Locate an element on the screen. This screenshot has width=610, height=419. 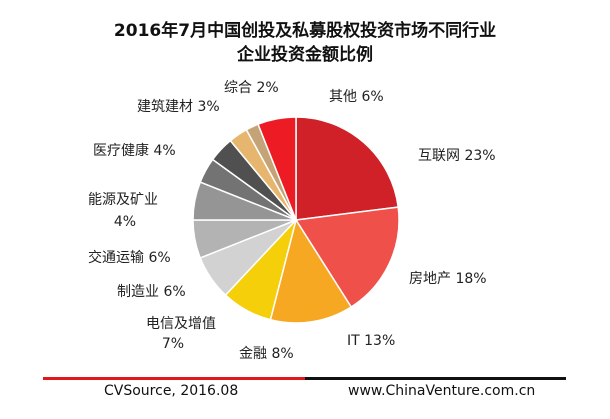
slice-label-5: 制造业 6% is located at coordinates (151, 292).